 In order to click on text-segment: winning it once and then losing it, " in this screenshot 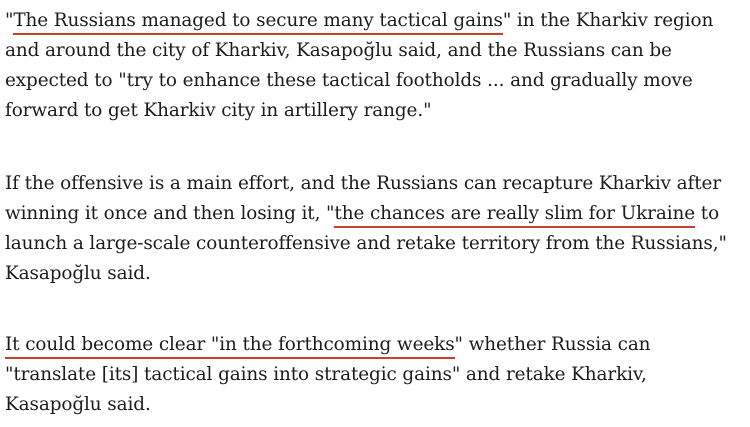, I will do `click(170, 213)`.